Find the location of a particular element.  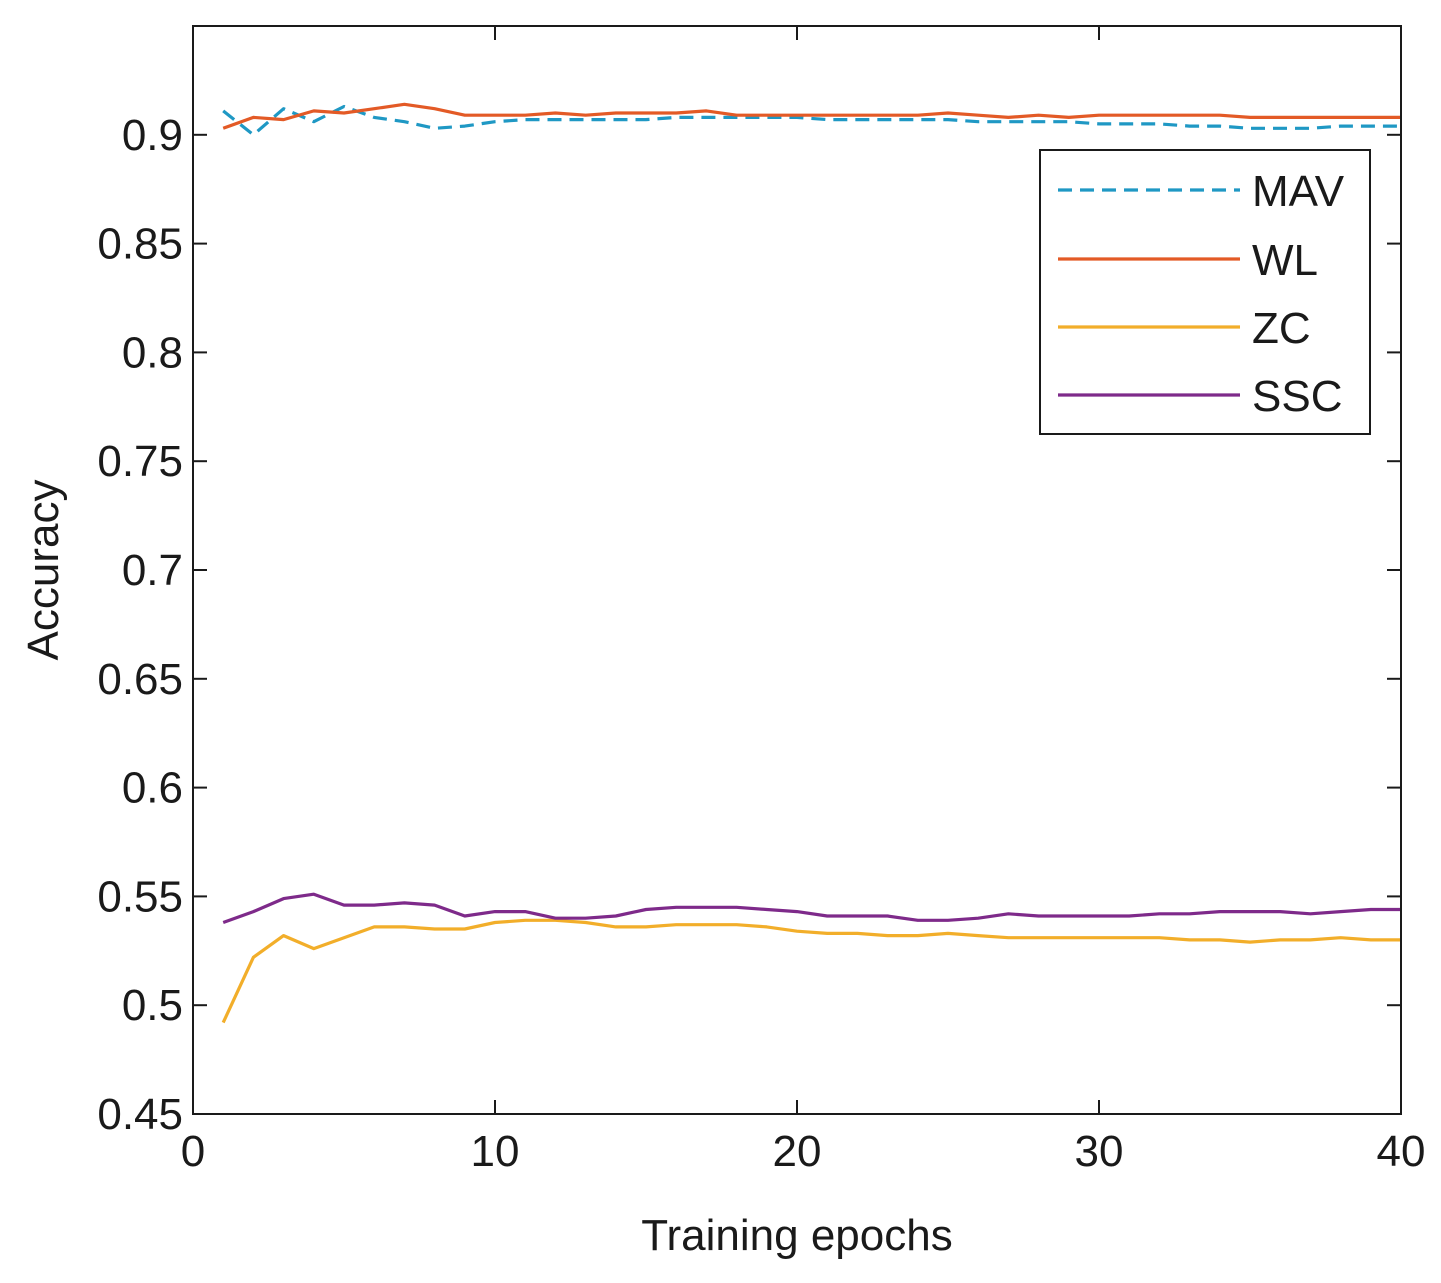

x-axis-label: Training epochs is located at coordinates (796, 1235).